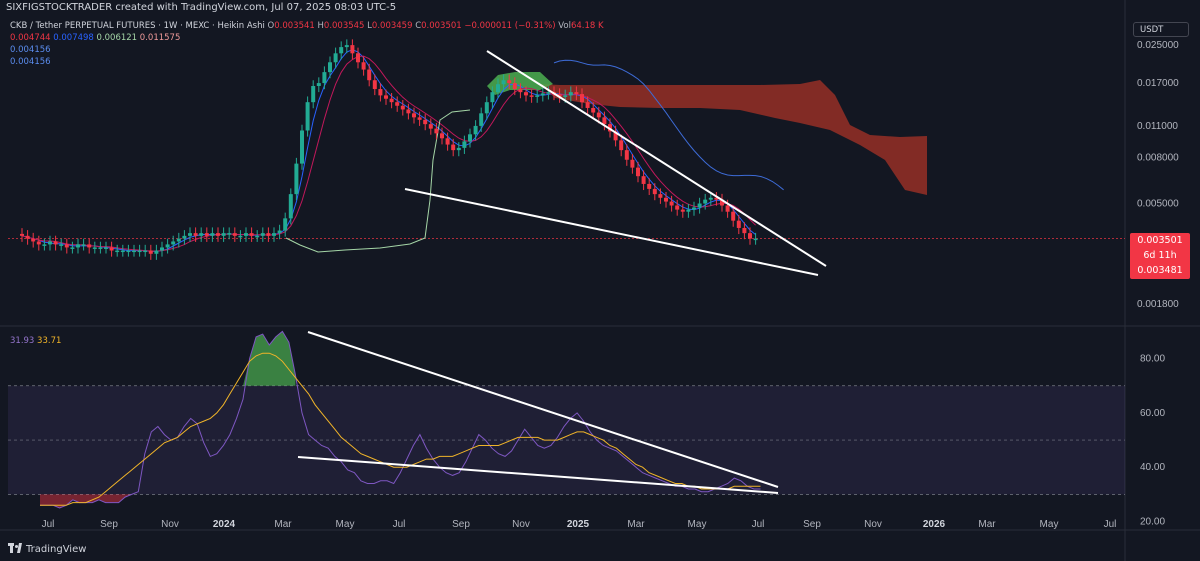  I want to click on time-tick-label: Nov, so click(170, 524).